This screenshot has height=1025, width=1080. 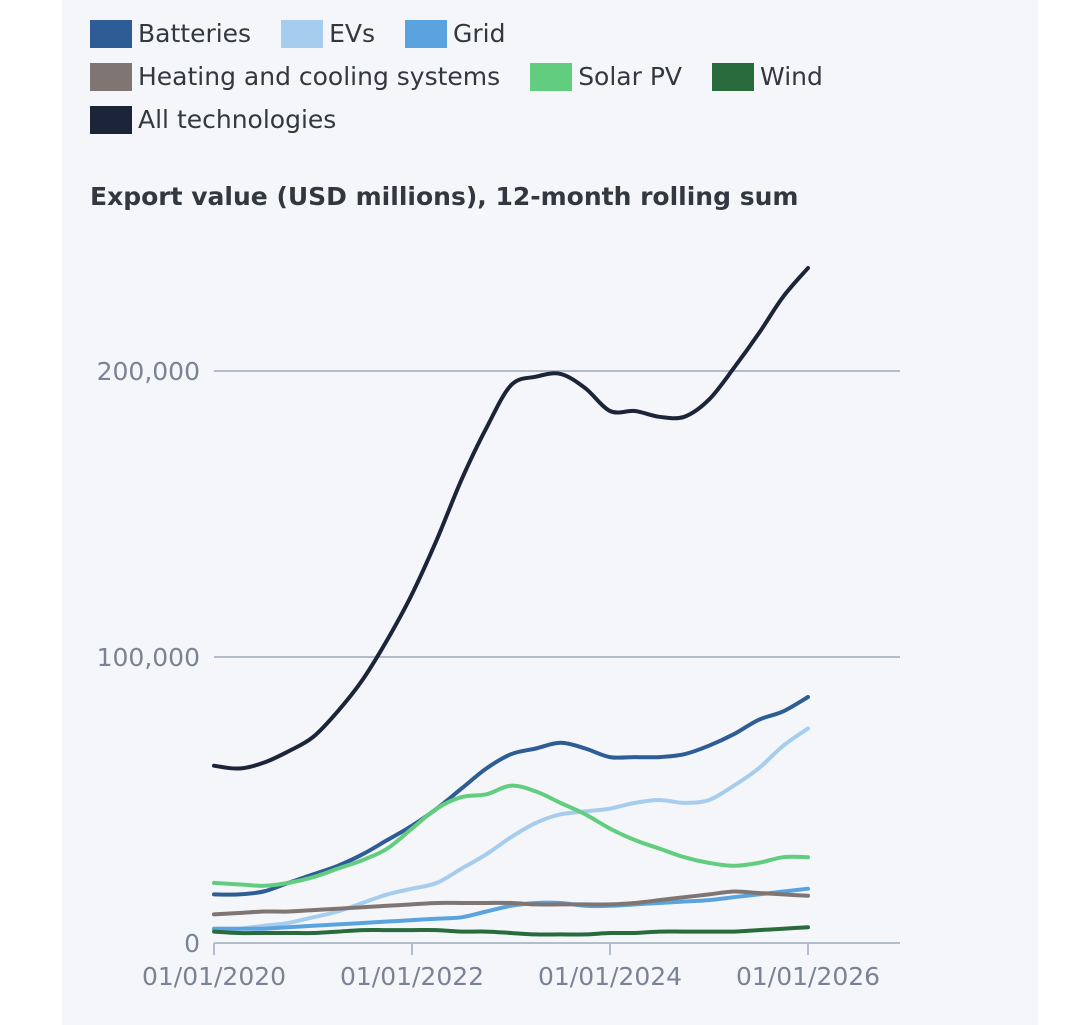 I want to click on legend-label: All technologies, so click(x=237, y=119).